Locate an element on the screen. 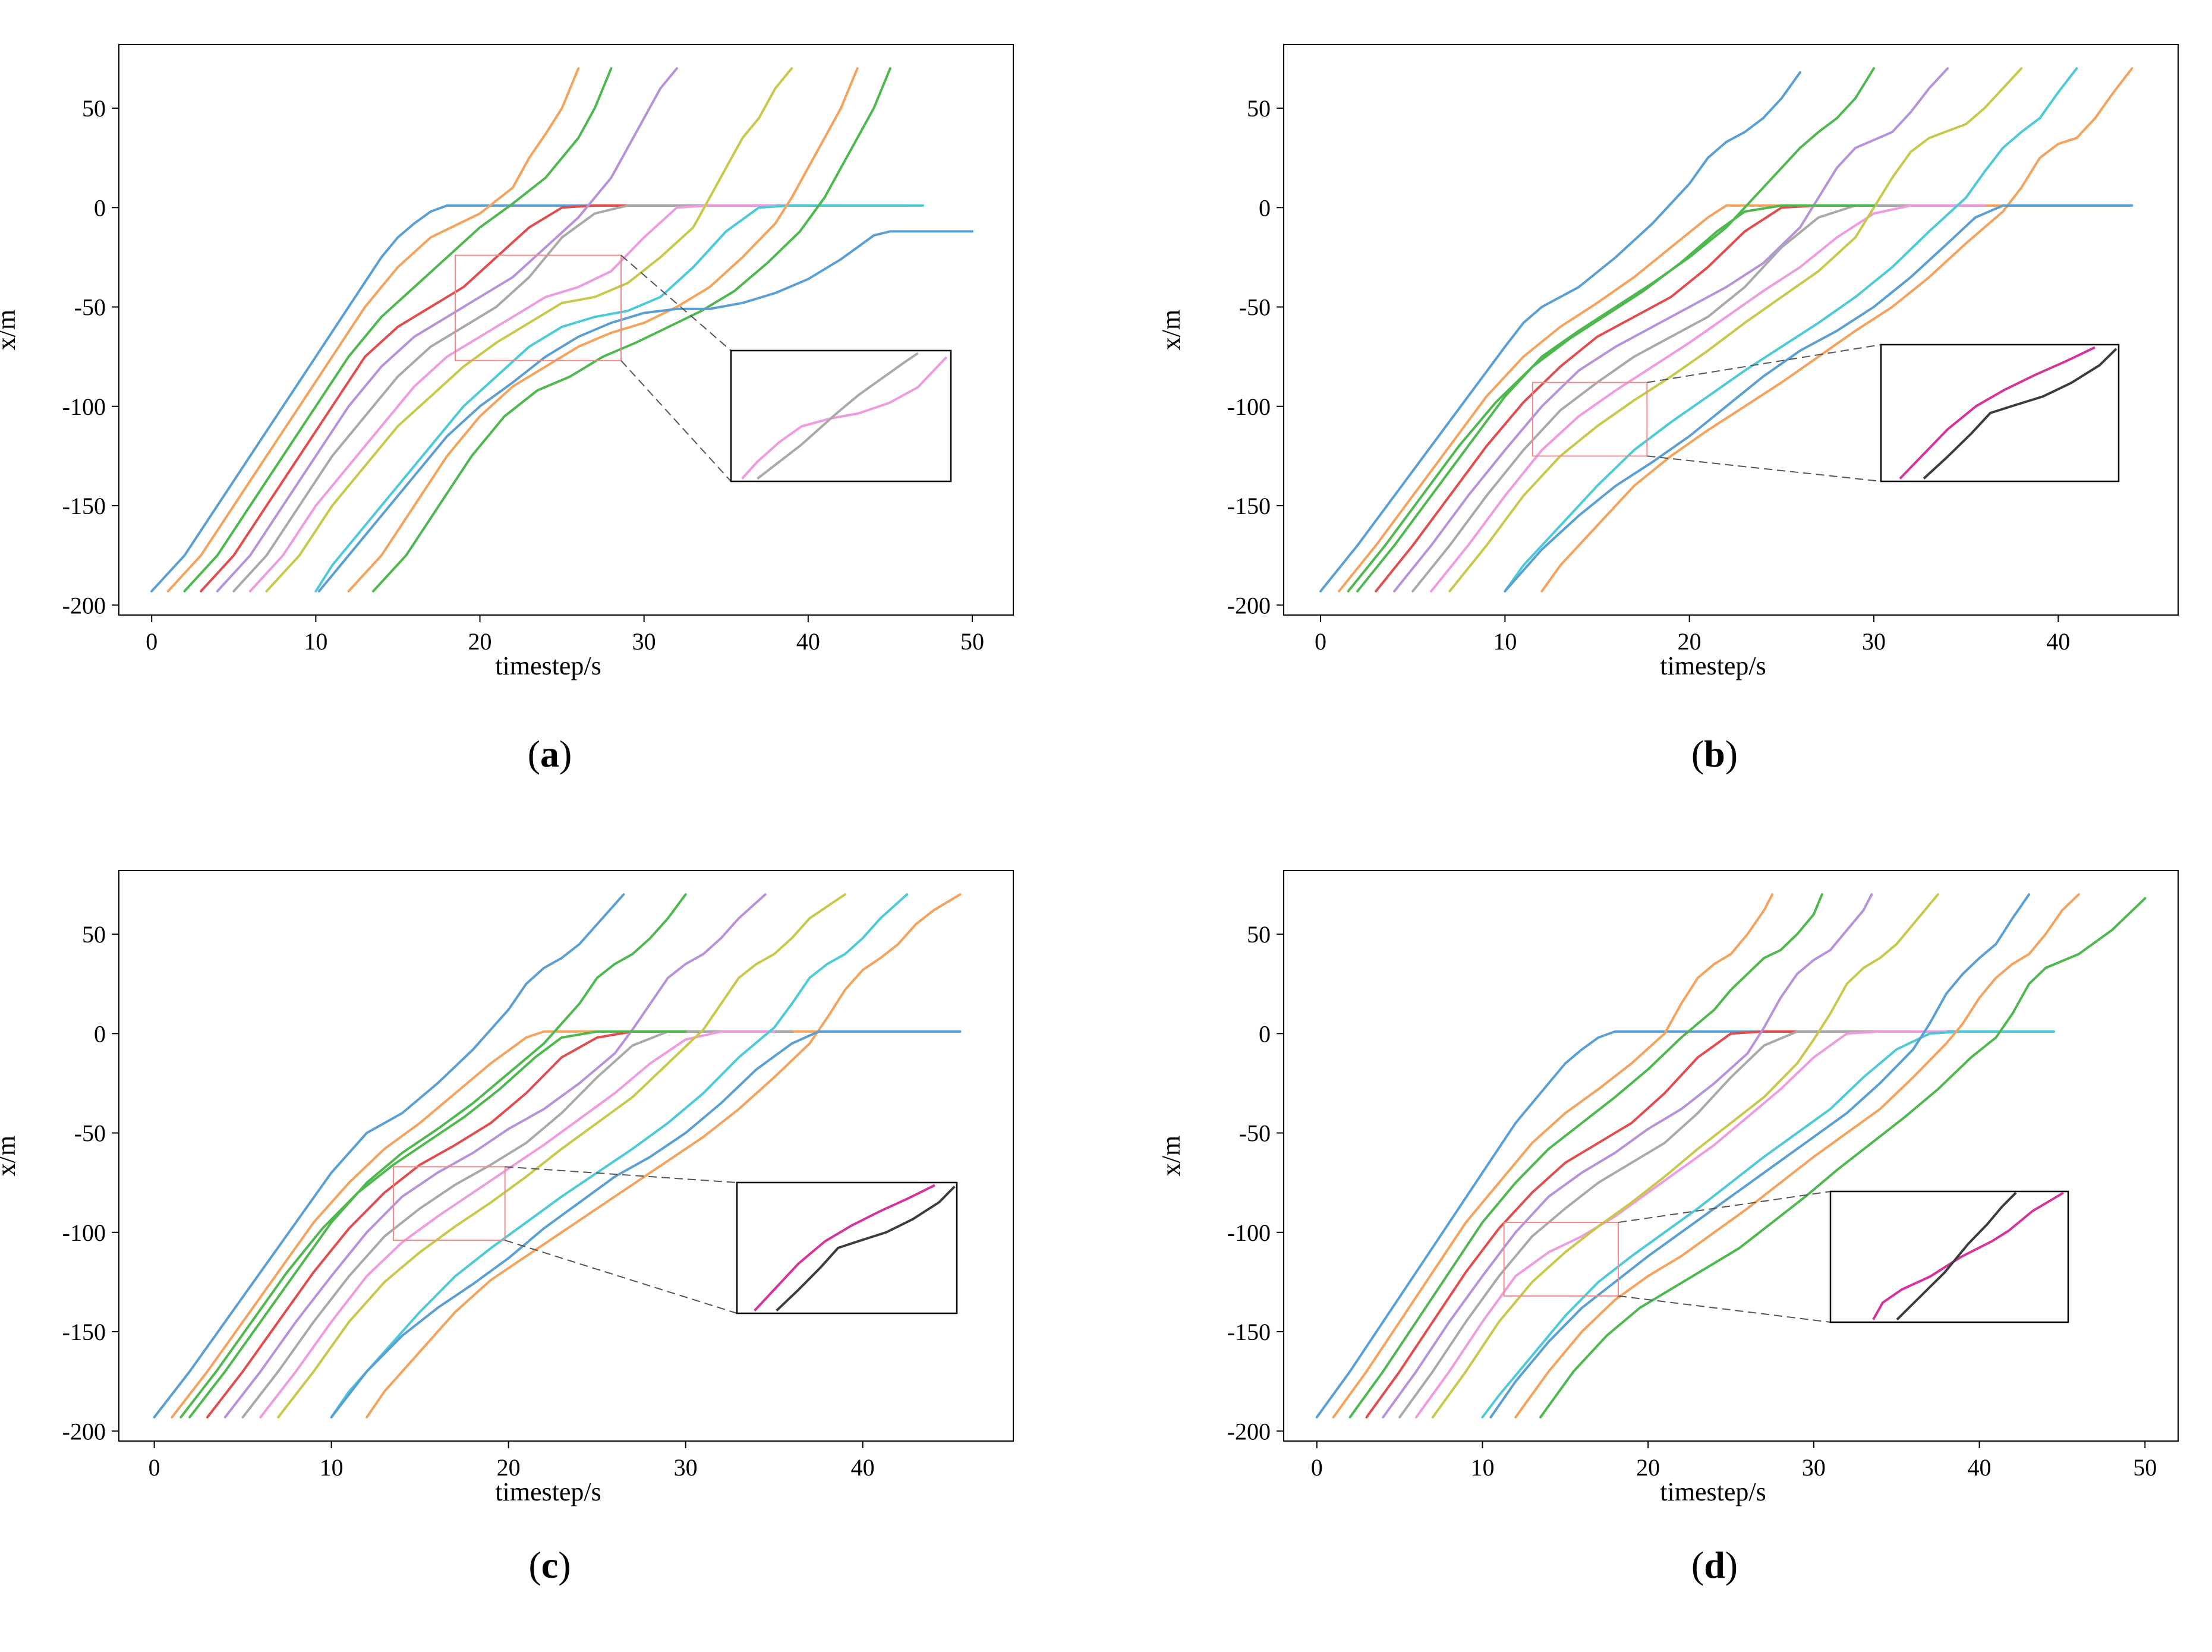  panel-caption: (d) is located at coordinates (1714, 1565).